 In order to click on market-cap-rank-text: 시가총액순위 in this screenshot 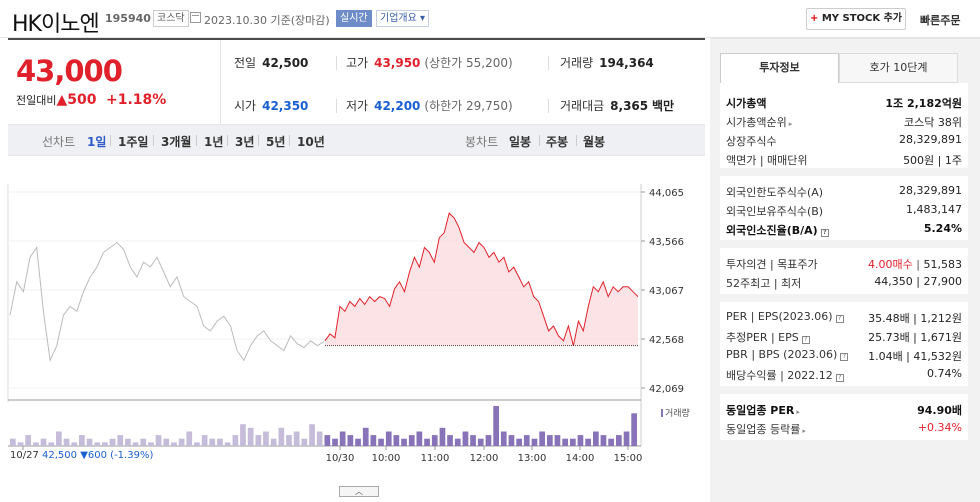, I will do `click(756, 122)`.